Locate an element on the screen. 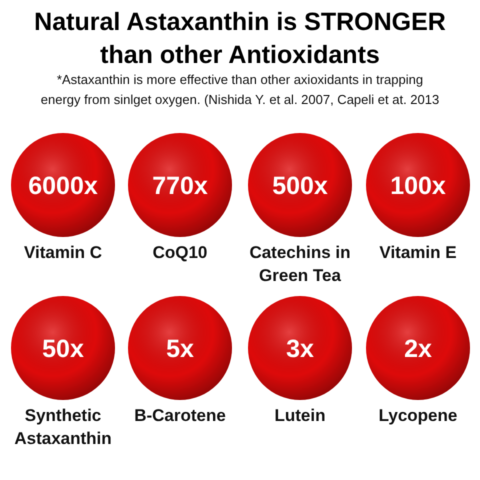 The image size is (480, 480). data-label: 500x is located at coordinates (300, 186).